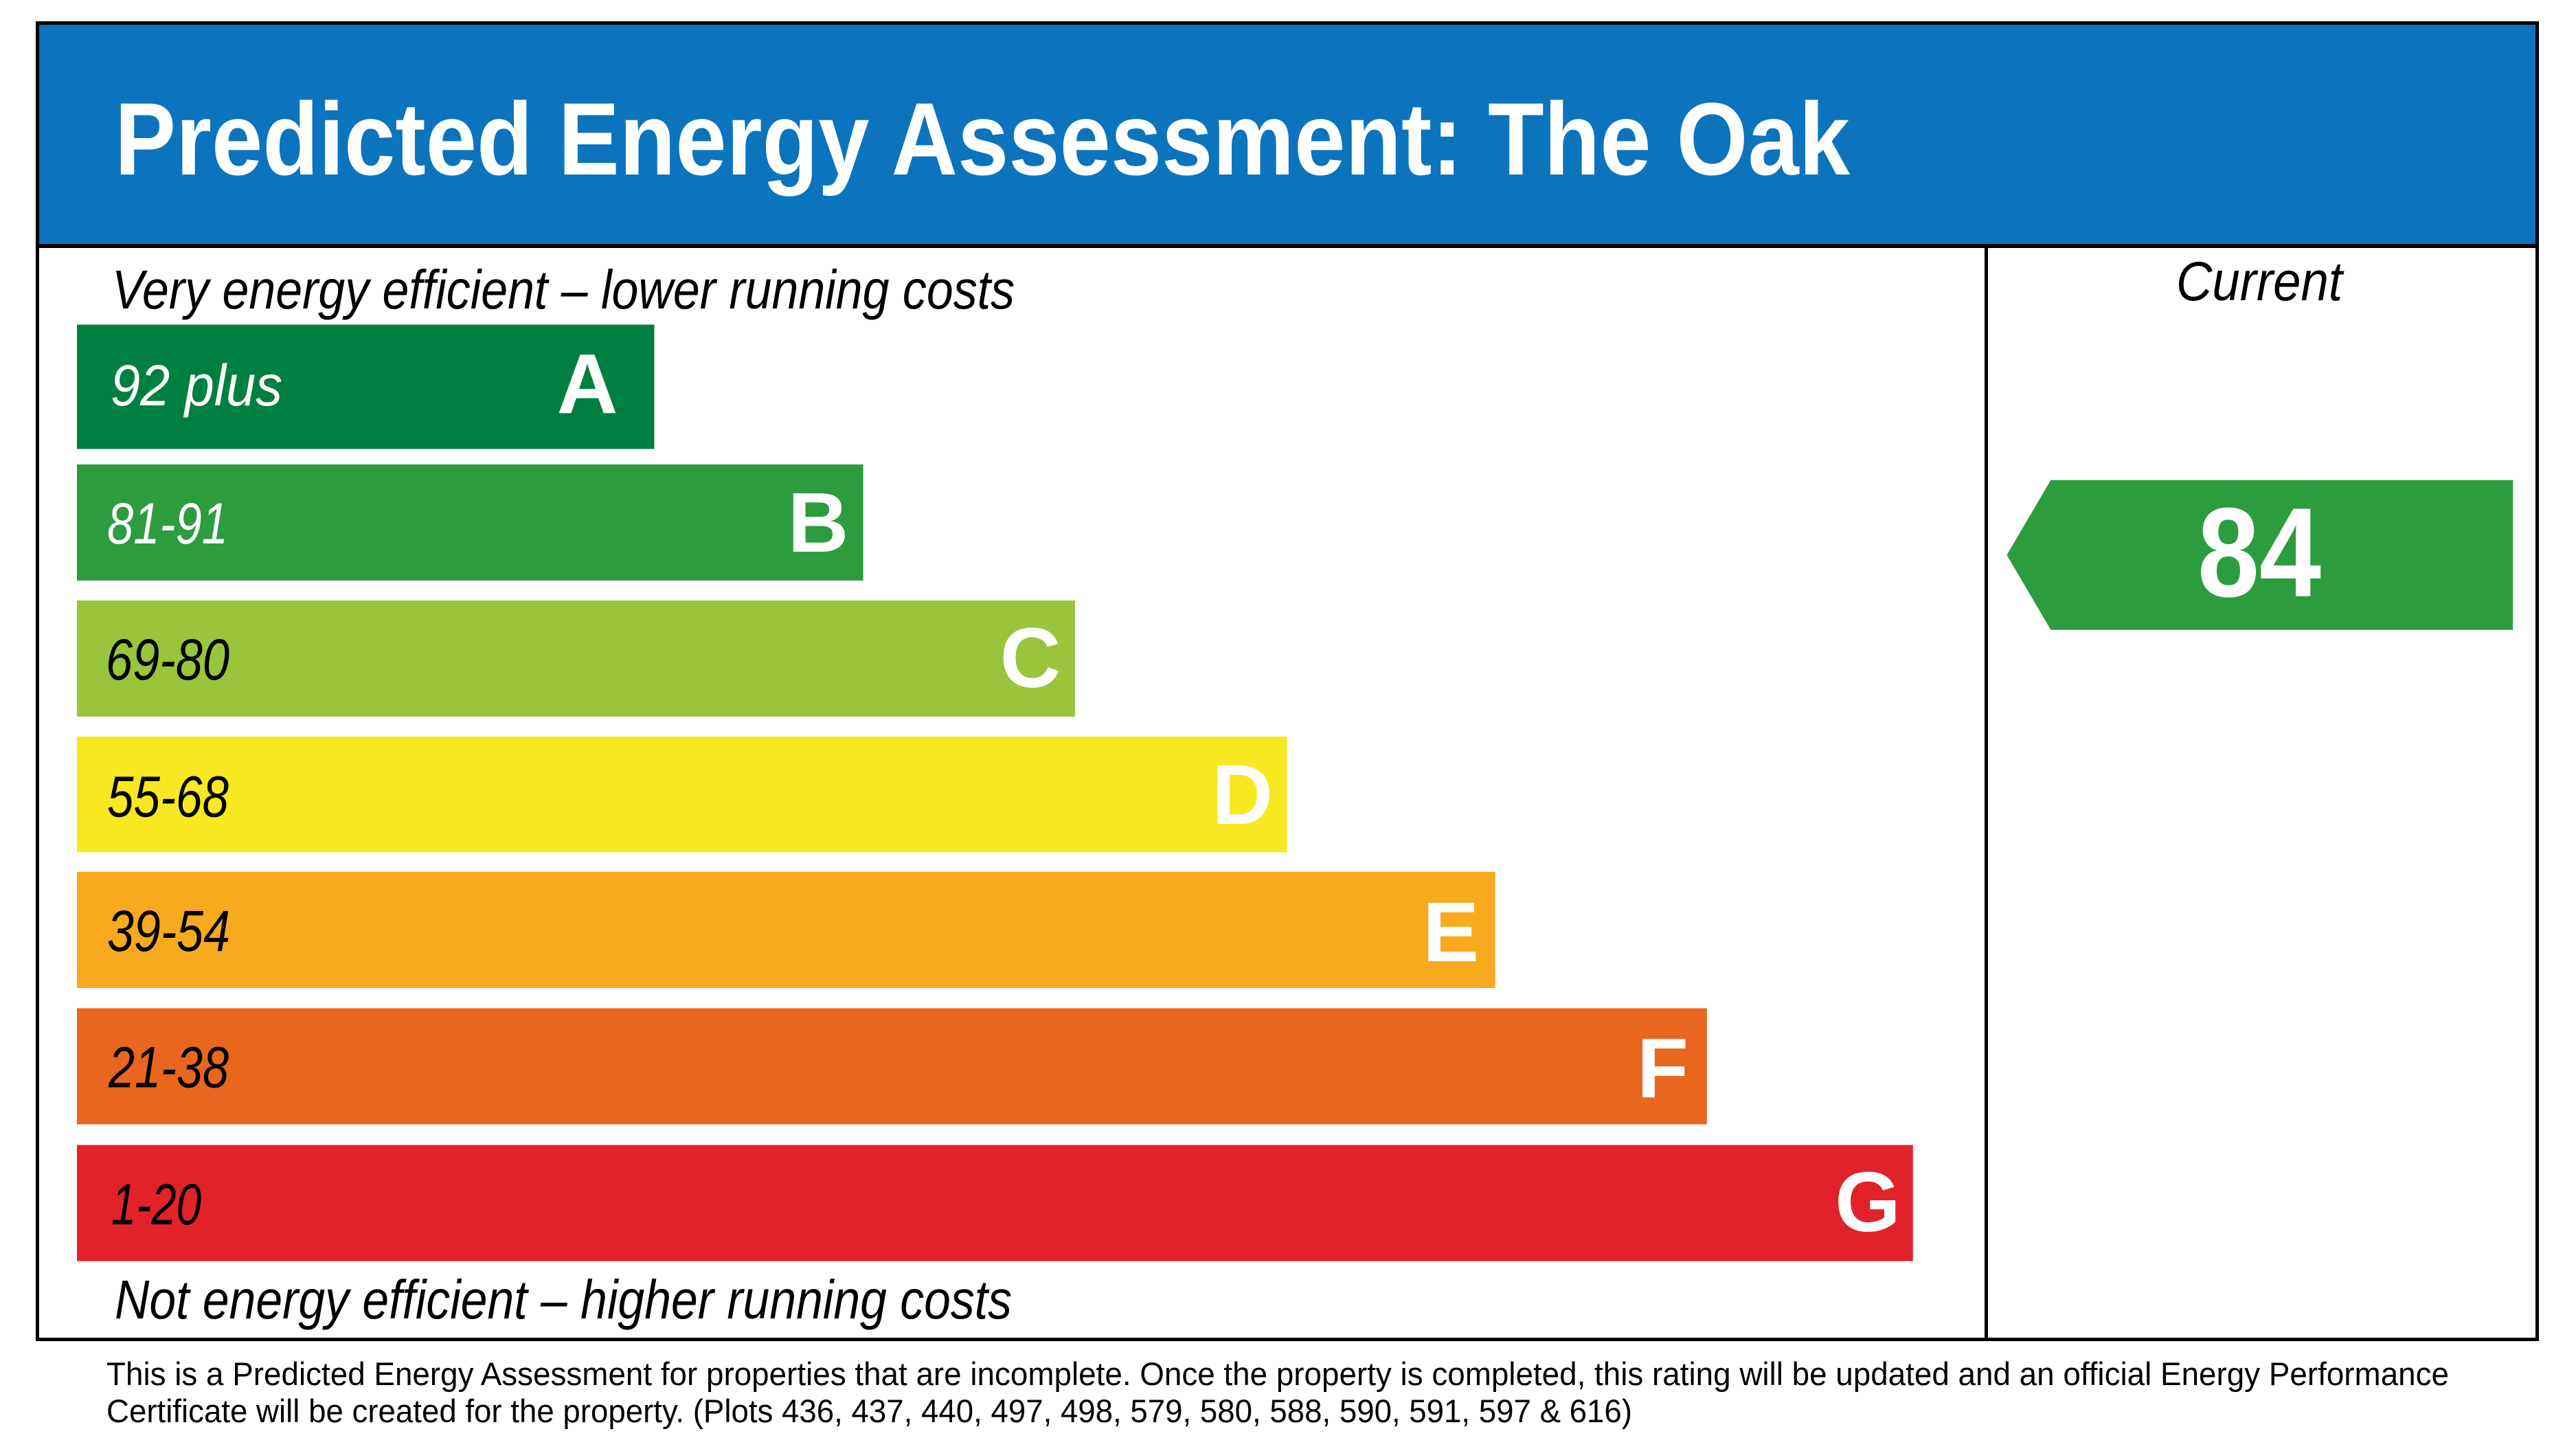  What do you see at coordinates (2260, 282) in the screenshot?
I see `svg-text: Current` at bounding box center [2260, 282].